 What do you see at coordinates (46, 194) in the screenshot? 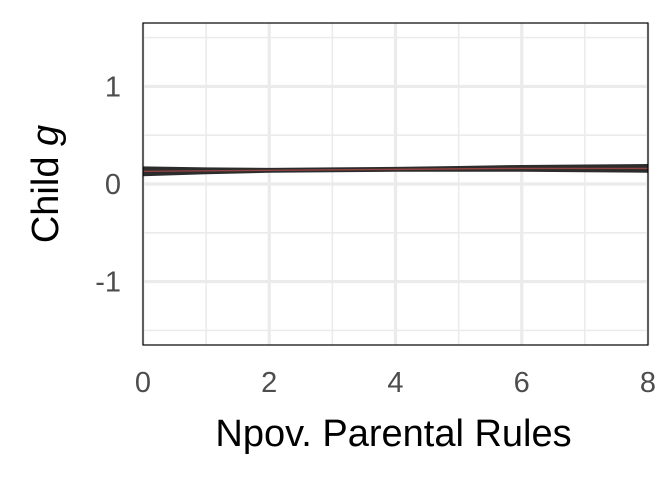
I see `y-axis-title-prefix: Child` at bounding box center [46, 194].